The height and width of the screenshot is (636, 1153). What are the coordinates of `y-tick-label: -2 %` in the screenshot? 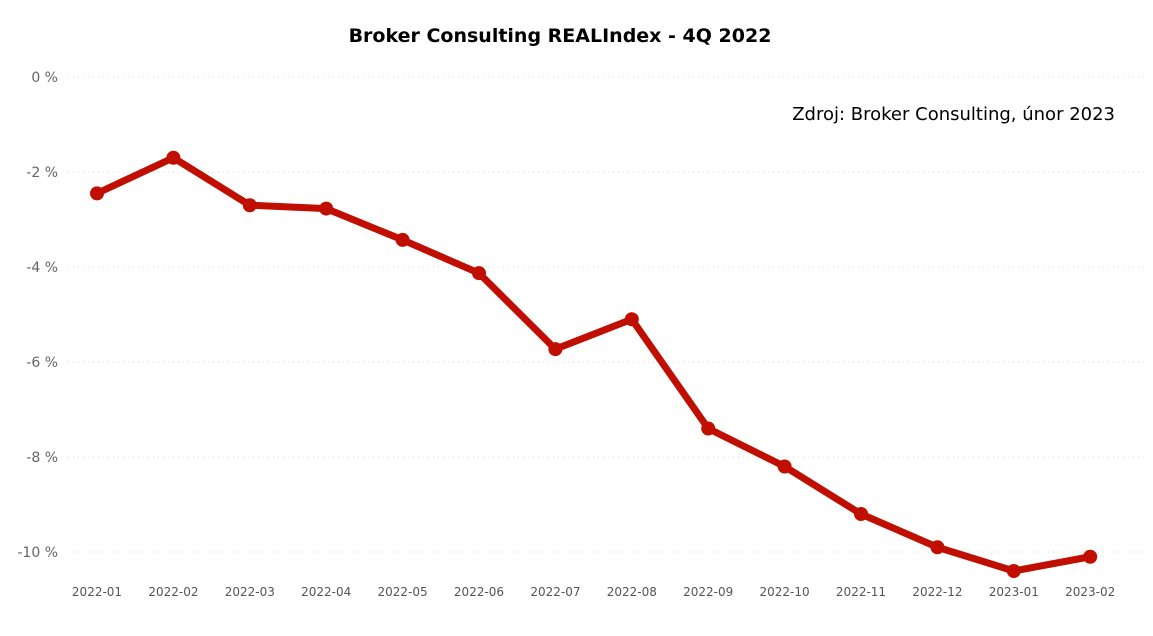 It's located at (42, 173).